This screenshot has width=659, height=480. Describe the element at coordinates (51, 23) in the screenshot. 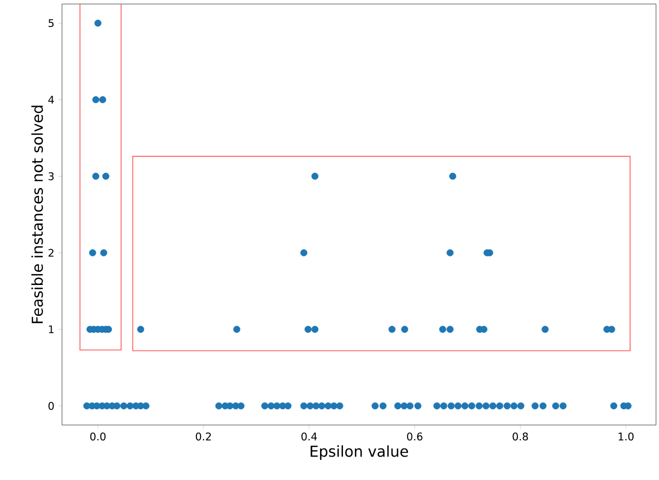

I see `y-tick-label: 5` at that location.